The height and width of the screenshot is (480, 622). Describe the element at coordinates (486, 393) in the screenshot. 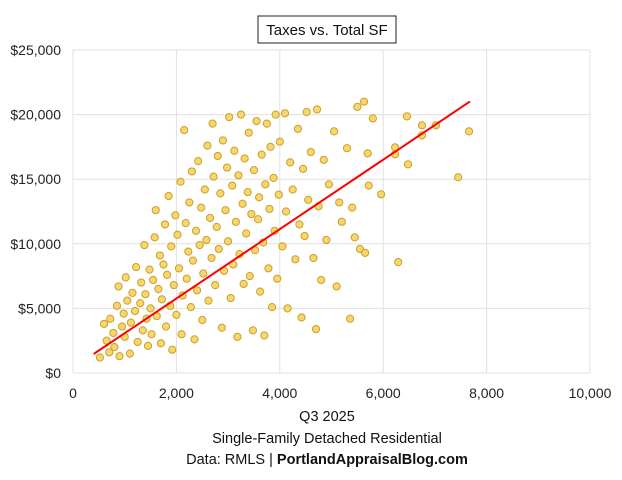

I see `x-tick-label: 8,000` at that location.